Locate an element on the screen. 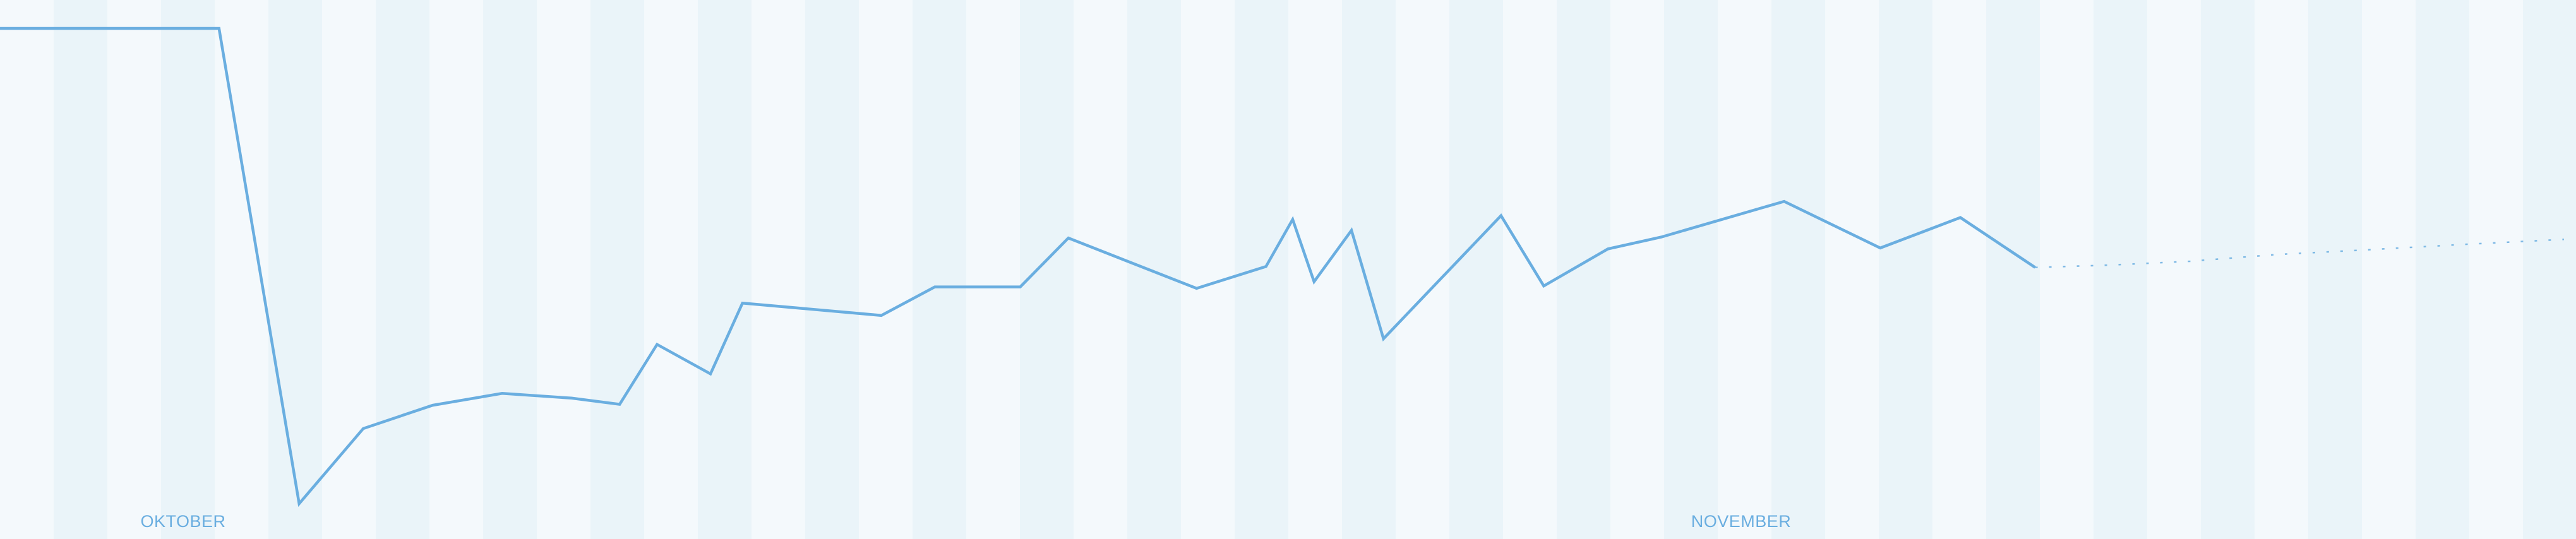 The image size is (2576, 539). x-axis-labels: OKTOBER NOVEMBER is located at coordinates (966, 522).